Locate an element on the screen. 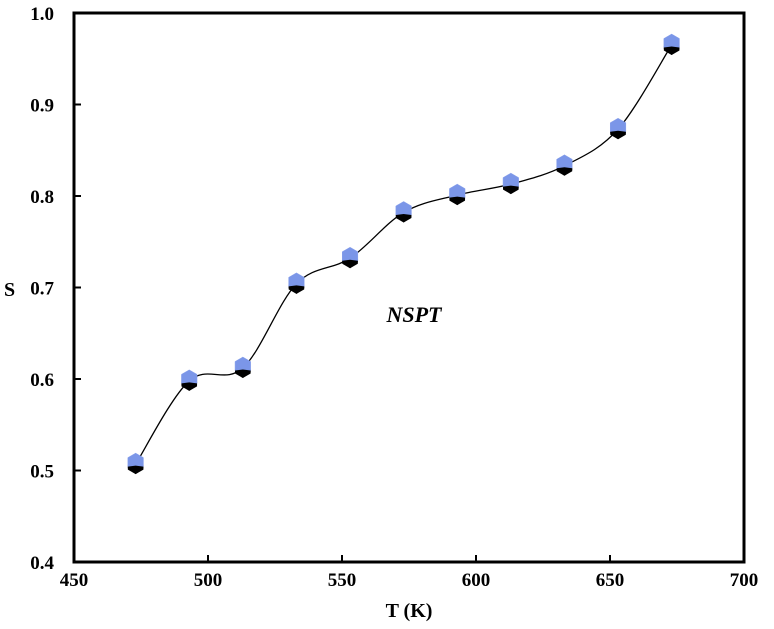  y-tick-labels: 0.4 0.5 0.6 0.7 0.8 0.9 1.0 is located at coordinates (42, 289).